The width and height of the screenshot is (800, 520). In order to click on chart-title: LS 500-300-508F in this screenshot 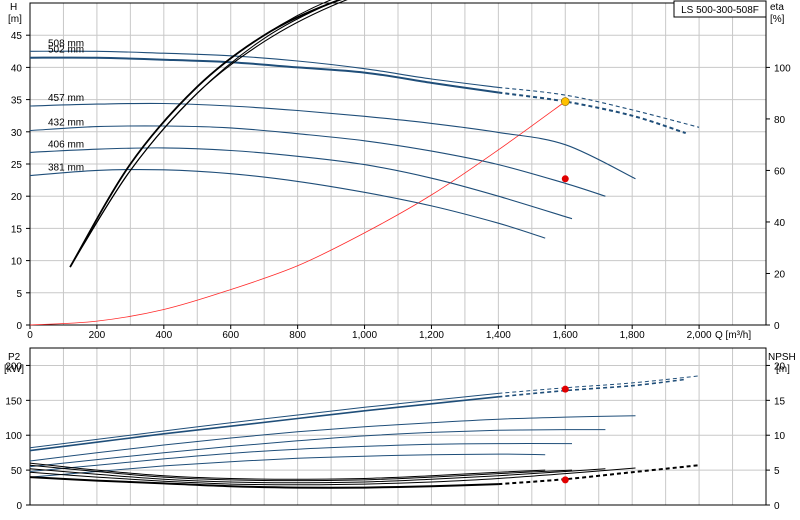, I will do `click(720, 10)`.